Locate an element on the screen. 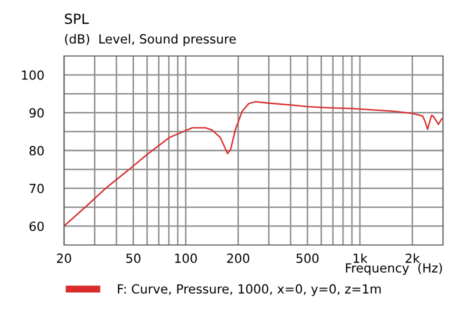 This screenshot has height=321, width=466. y-tick-label: 100 is located at coordinates (33, 75).